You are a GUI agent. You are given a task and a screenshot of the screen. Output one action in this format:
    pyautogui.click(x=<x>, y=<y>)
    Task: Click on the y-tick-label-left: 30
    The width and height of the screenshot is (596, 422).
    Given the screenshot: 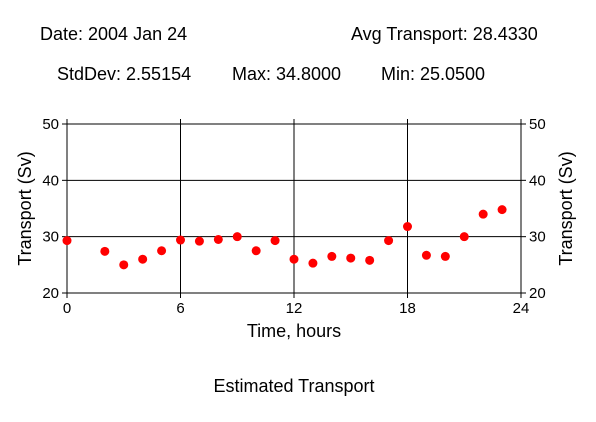 What is the action you would take?
    pyautogui.click(x=50, y=237)
    